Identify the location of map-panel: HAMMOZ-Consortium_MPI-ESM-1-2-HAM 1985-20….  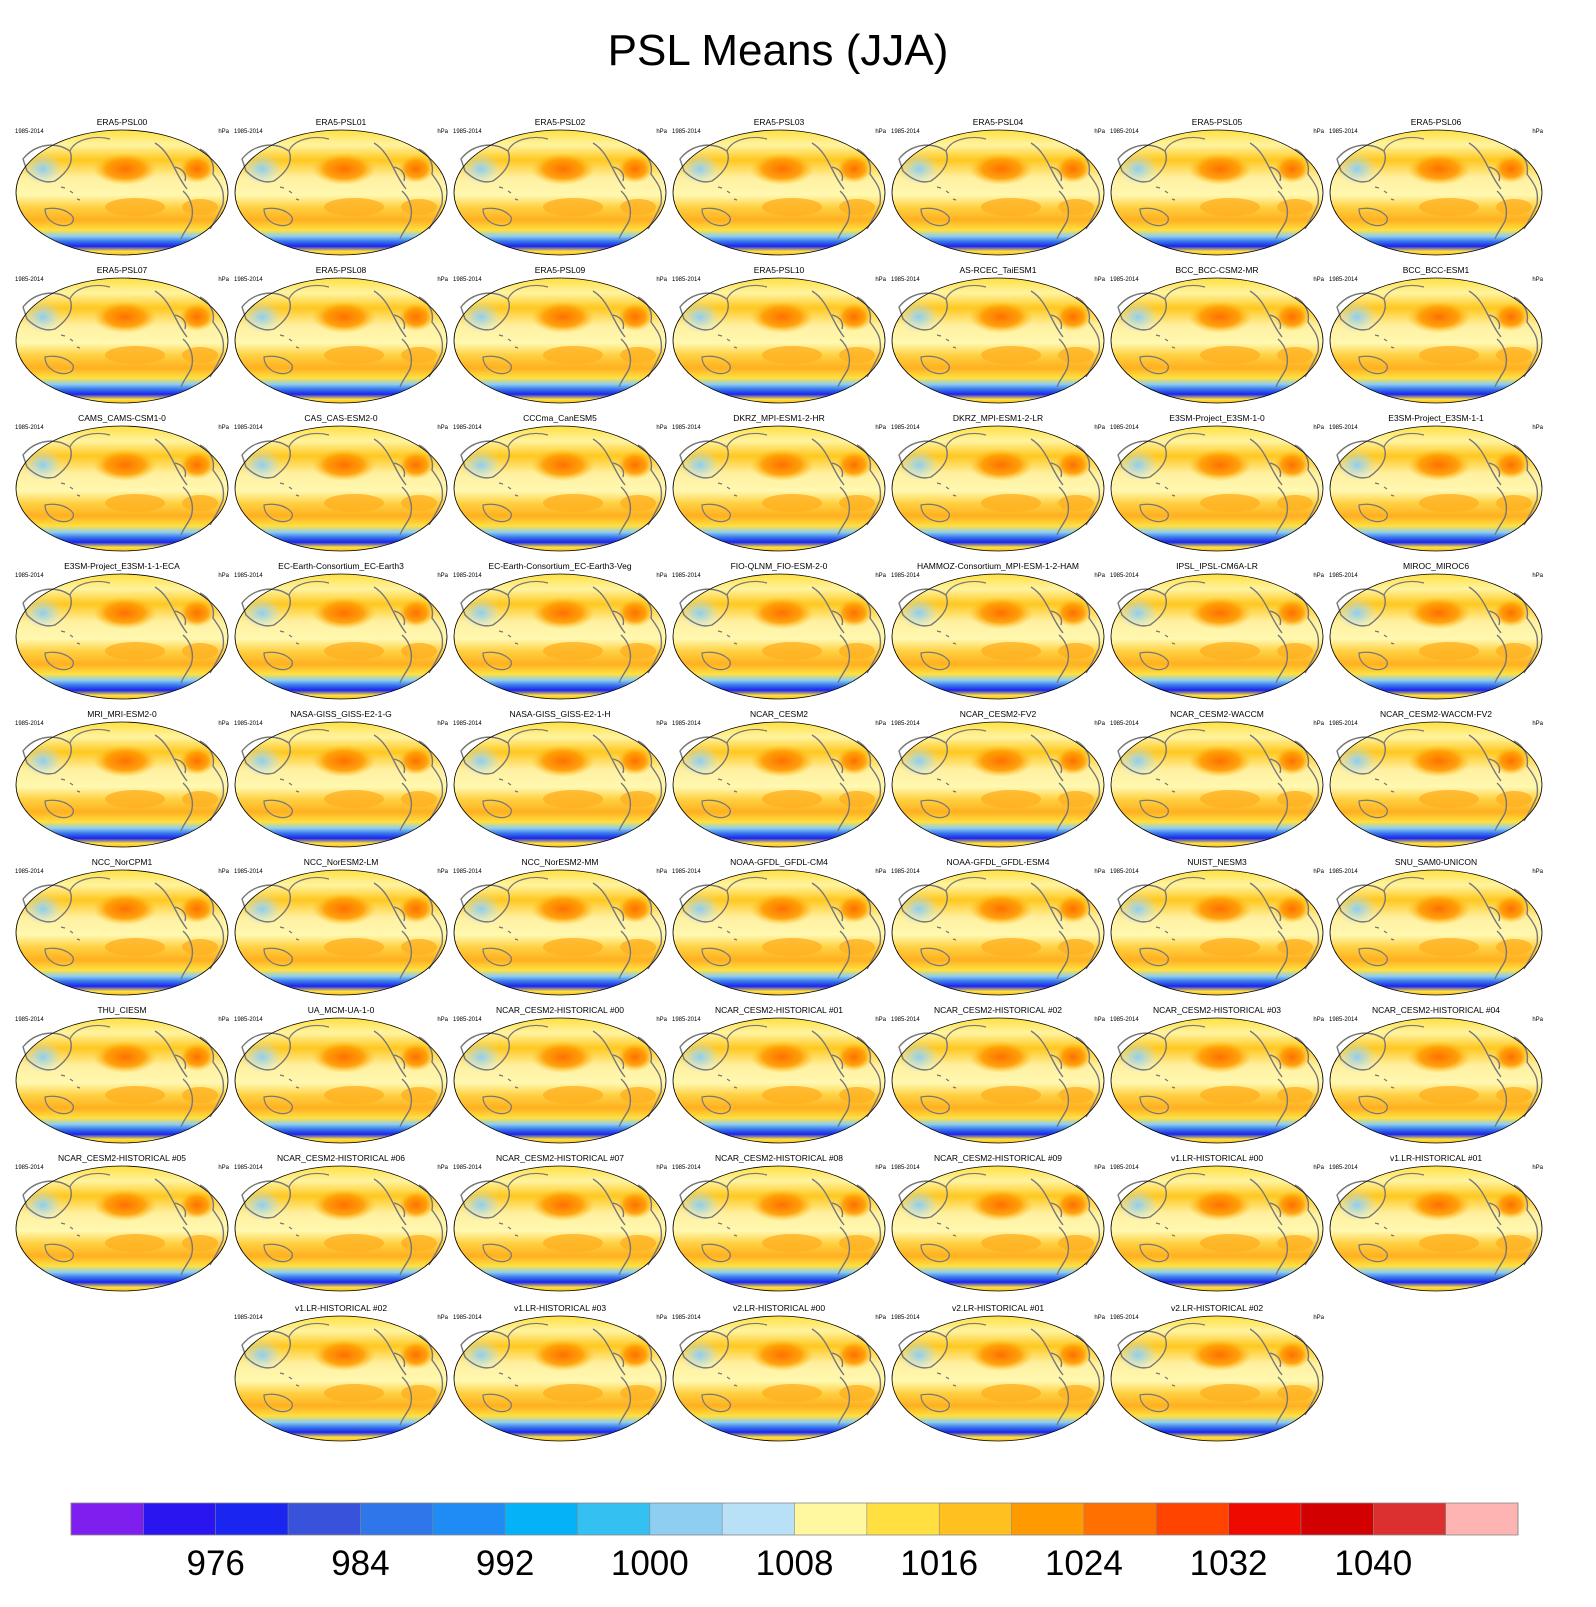
(998, 630).